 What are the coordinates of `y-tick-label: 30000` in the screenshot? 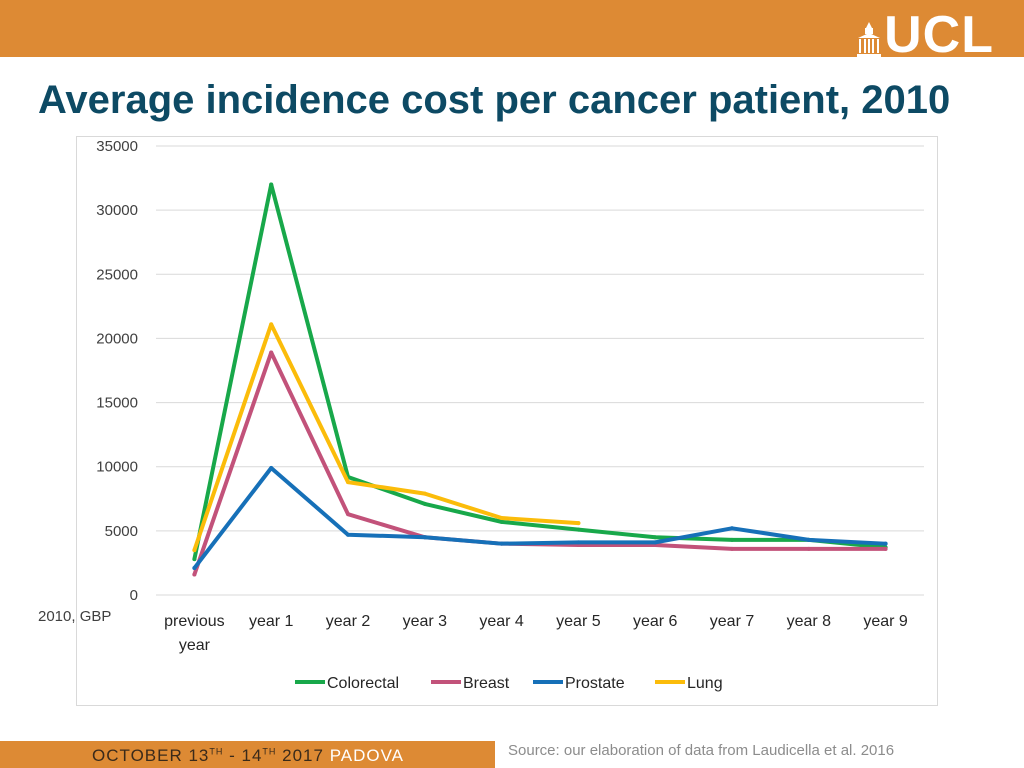 It's located at (117, 210).